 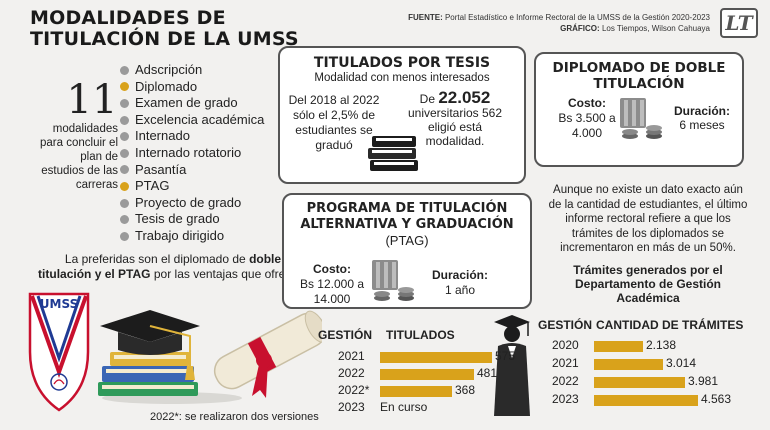 What do you see at coordinates (487, 373) in the screenshot?
I see `value-label: 481` at bounding box center [487, 373].